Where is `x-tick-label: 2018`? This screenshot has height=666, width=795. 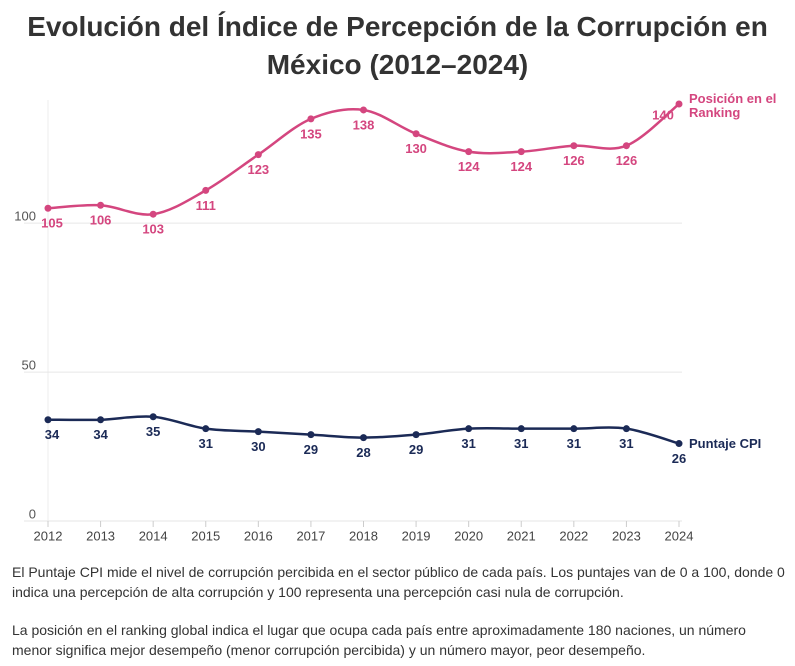
x-tick-label: 2018 is located at coordinates (363, 535).